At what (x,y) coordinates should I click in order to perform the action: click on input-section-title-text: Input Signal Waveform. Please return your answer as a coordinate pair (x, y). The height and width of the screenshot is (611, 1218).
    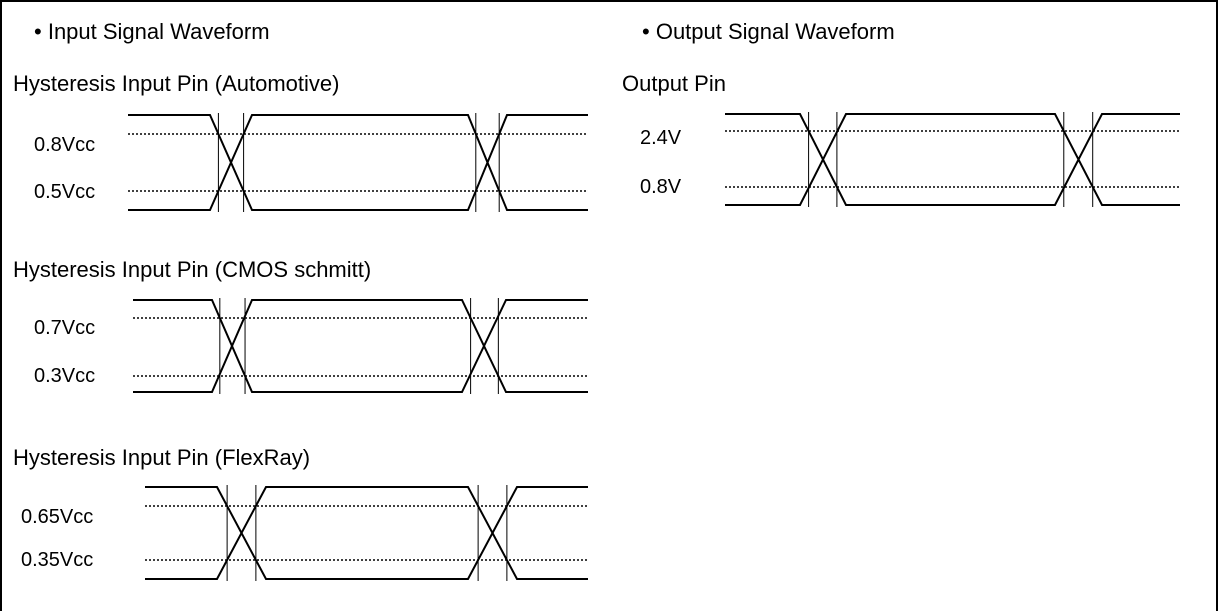
    Looking at the image, I should click on (158, 31).